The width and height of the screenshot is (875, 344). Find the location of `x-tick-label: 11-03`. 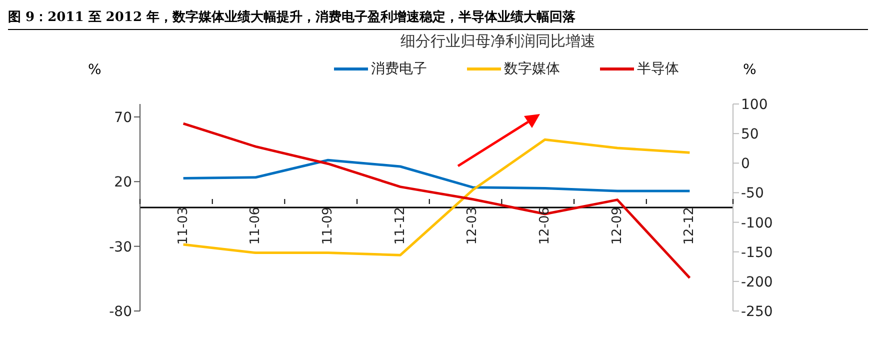

x-tick-label: 11-03 is located at coordinates (183, 226).